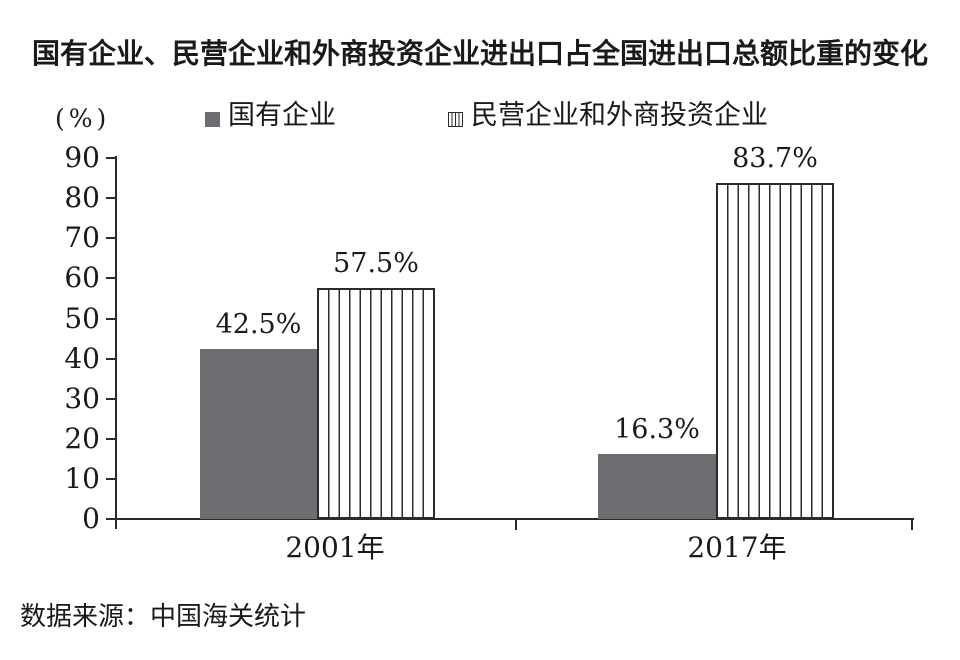 The image size is (960, 660). Describe the element at coordinates (619, 115) in the screenshot. I see `legend-label-private-foreign: 民营企业和外商投资企业` at that location.